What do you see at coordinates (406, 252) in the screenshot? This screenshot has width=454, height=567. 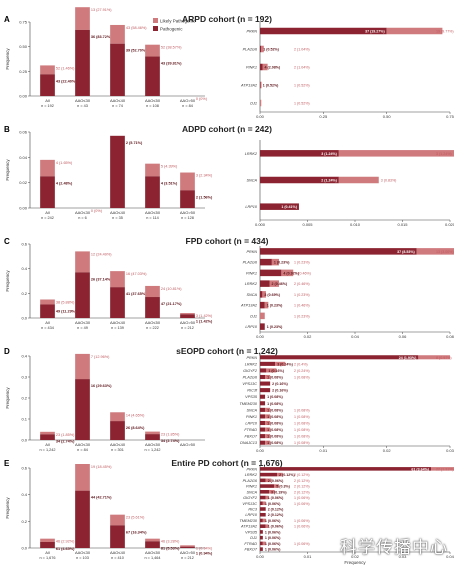 I see `gene-data-label-pathogenic: 37 (8.53%)` at bounding box center [406, 252].